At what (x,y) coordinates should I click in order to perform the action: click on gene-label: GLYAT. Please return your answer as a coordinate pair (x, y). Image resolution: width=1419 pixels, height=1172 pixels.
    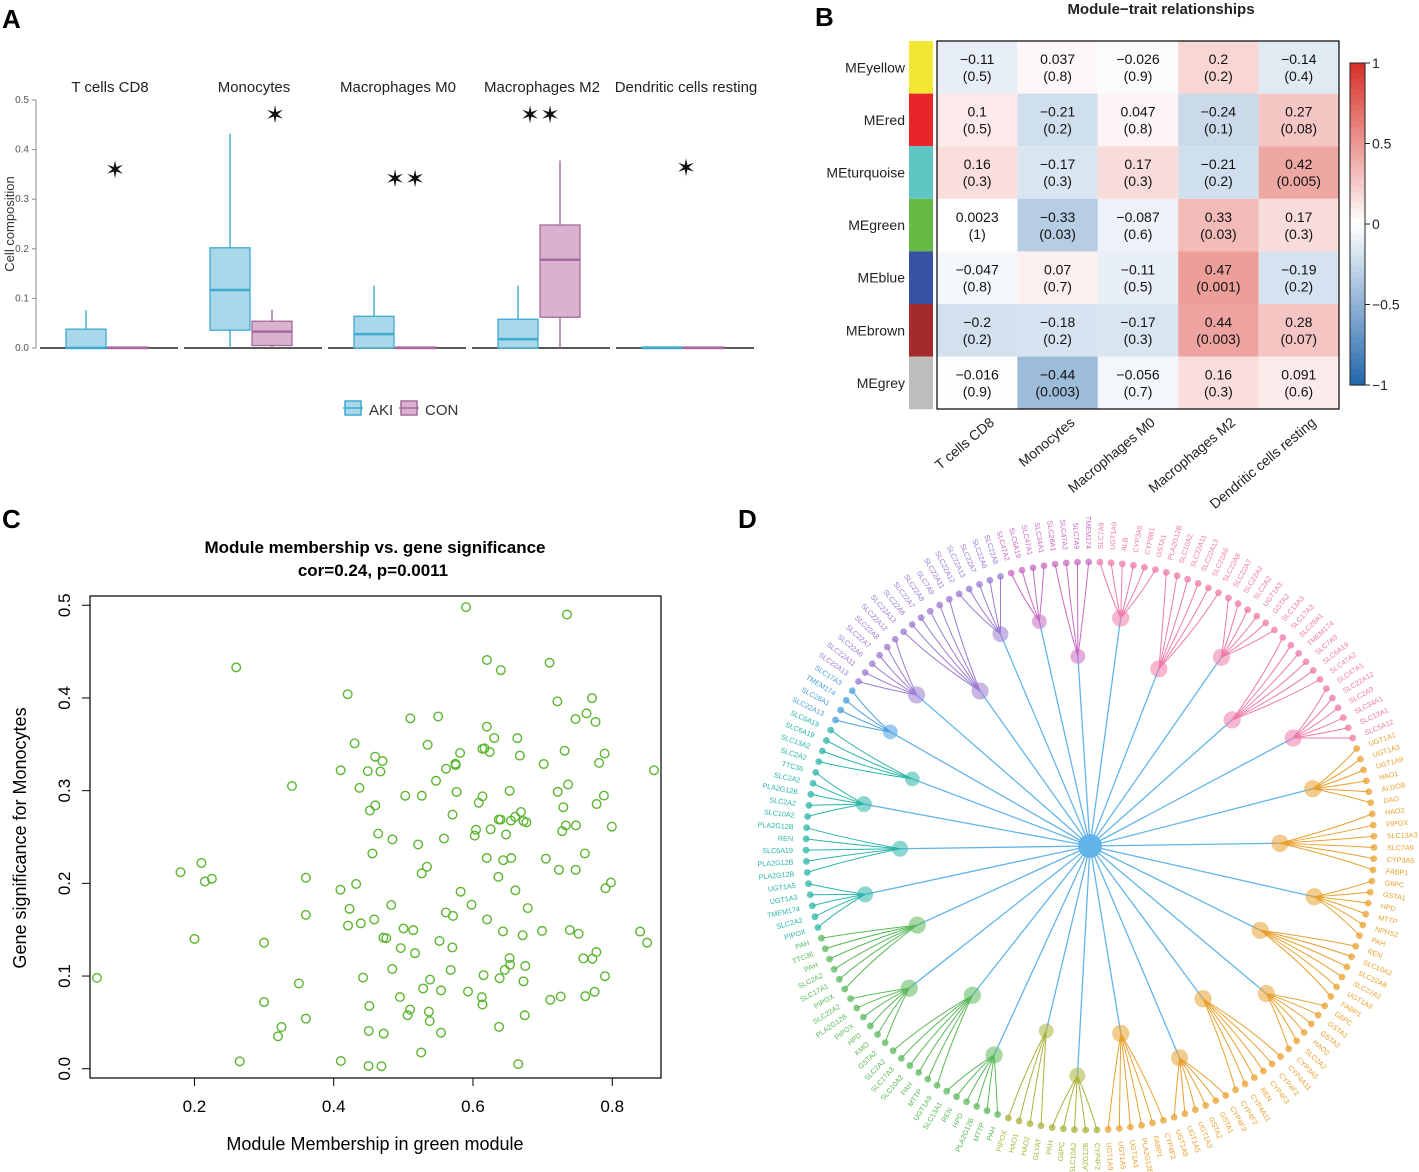
    Looking at the image, I should click on (1037, 1149).